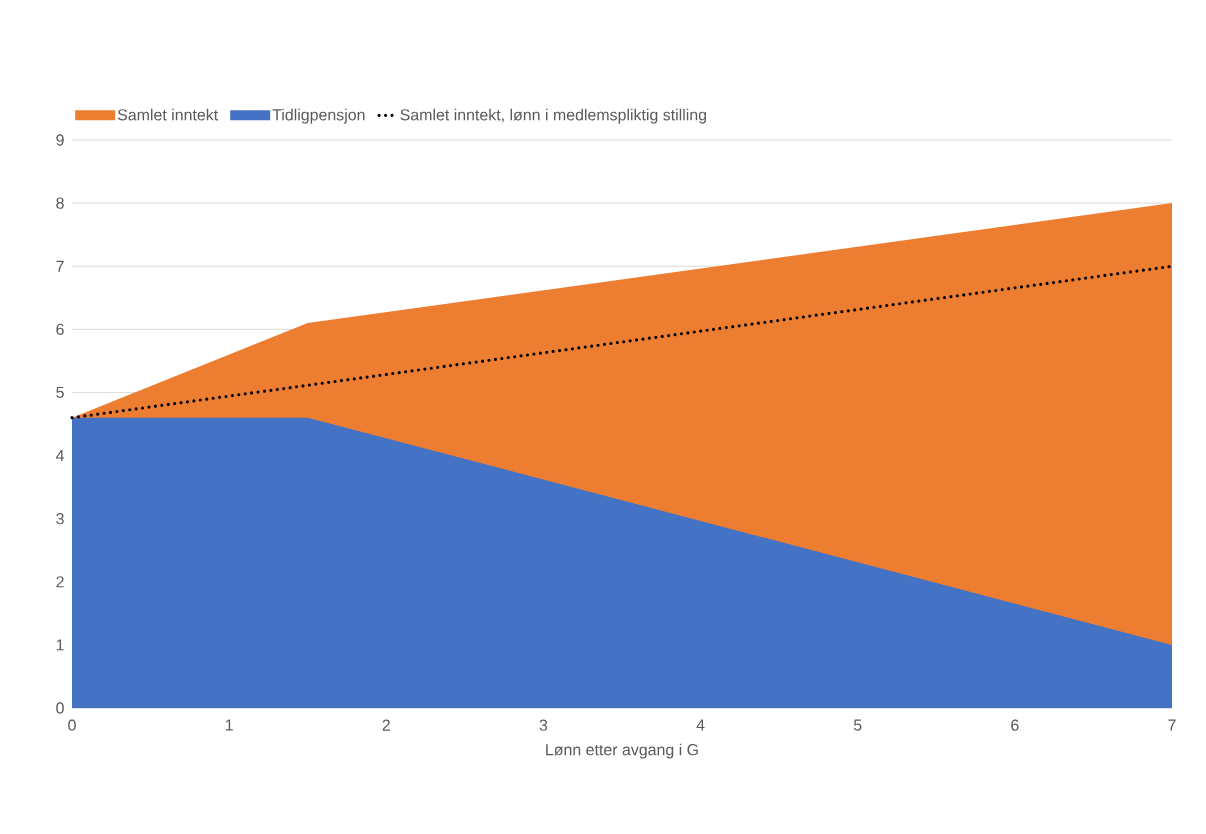  What do you see at coordinates (168, 114) in the screenshot?
I see `legend-label: Samlet inntekt` at bounding box center [168, 114].